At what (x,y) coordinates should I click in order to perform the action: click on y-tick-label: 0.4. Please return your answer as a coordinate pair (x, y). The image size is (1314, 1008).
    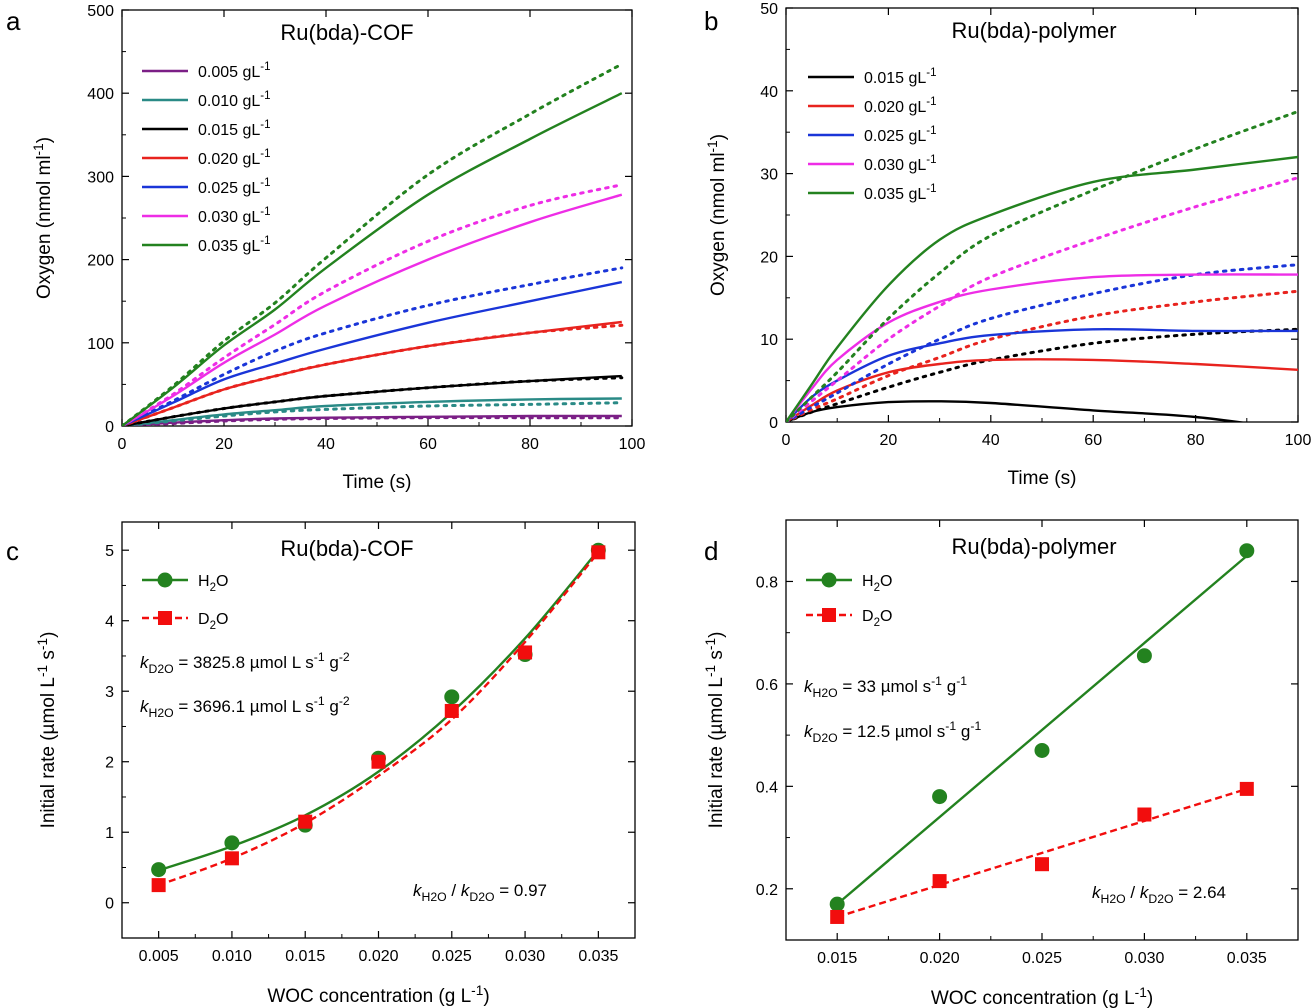
    Looking at the image, I should click on (767, 787).